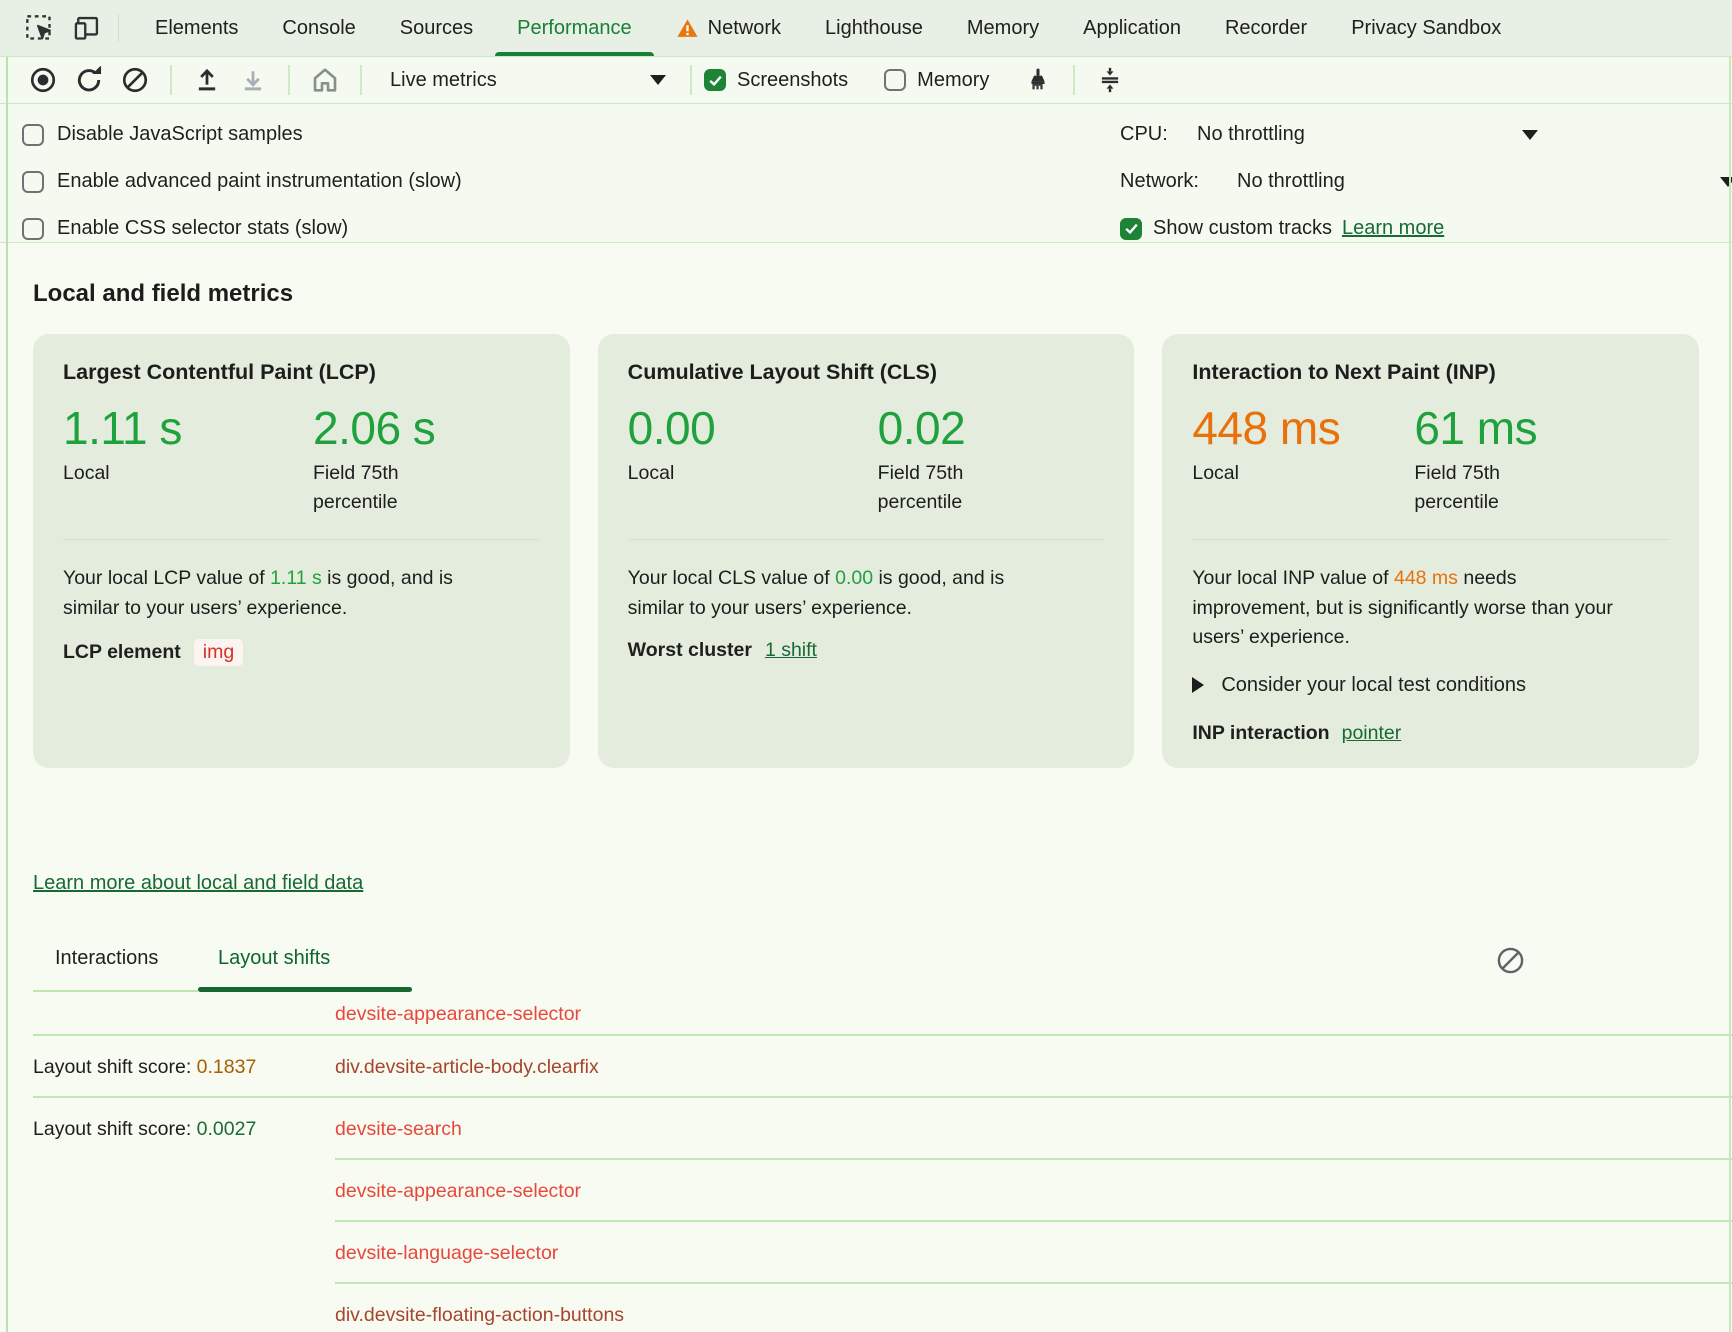  What do you see at coordinates (447, 1252) in the screenshot?
I see `shift-node-link: devsite-language-selector` at bounding box center [447, 1252].